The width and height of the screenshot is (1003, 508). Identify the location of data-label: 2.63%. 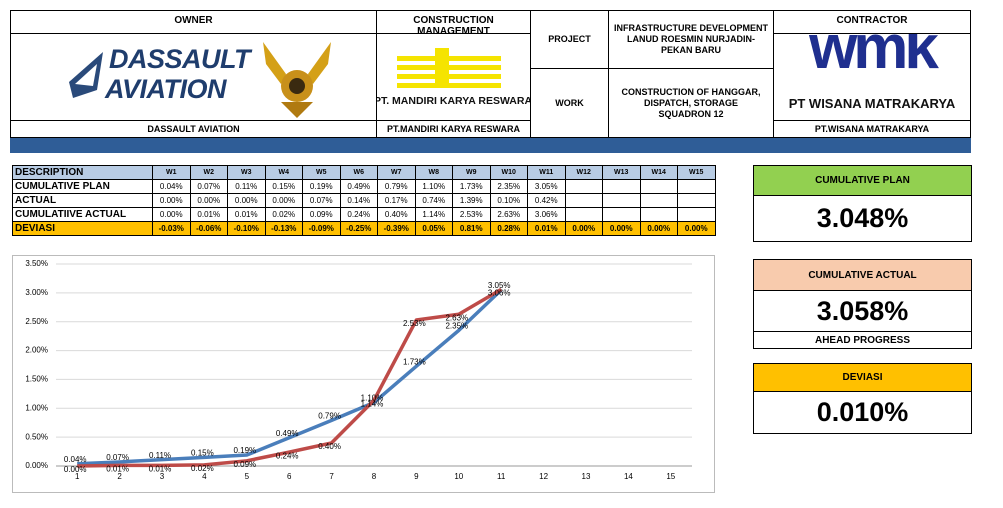
(456, 317).